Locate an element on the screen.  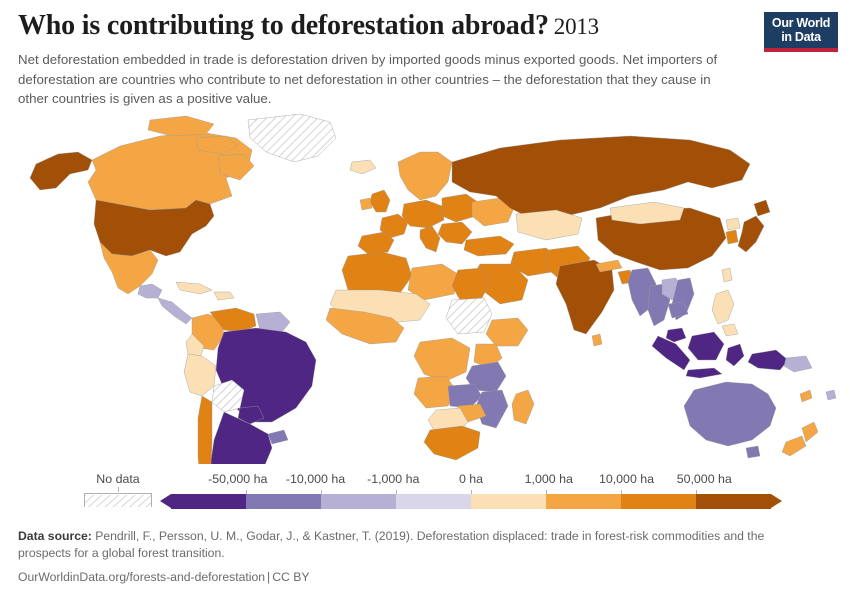
country-italy is located at coordinates (430, 239).